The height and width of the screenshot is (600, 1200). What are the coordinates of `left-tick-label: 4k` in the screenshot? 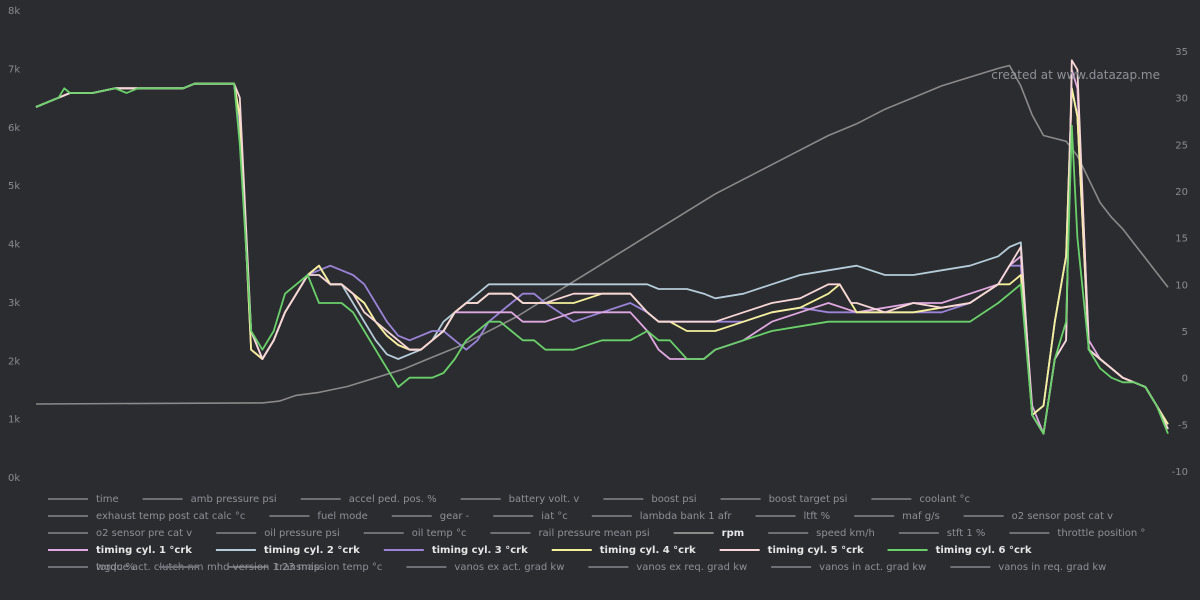 It's located at (14, 245).